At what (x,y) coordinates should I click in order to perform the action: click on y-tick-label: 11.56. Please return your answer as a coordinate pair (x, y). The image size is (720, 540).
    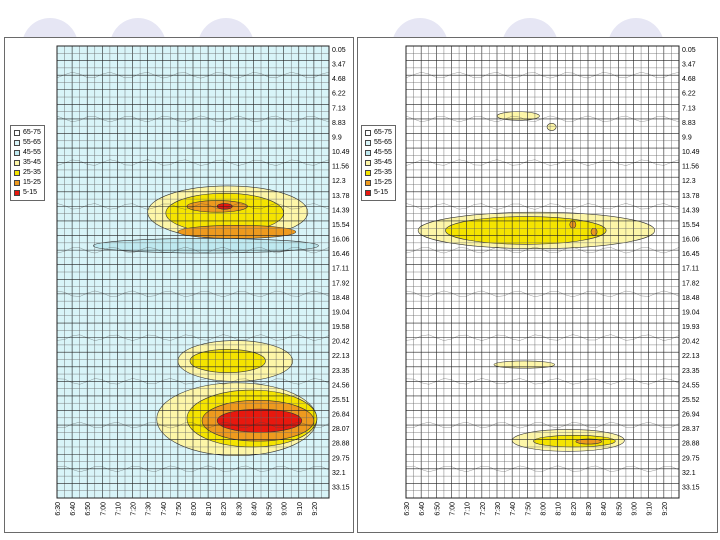
    Looking at the image, I should click on (690, 167).